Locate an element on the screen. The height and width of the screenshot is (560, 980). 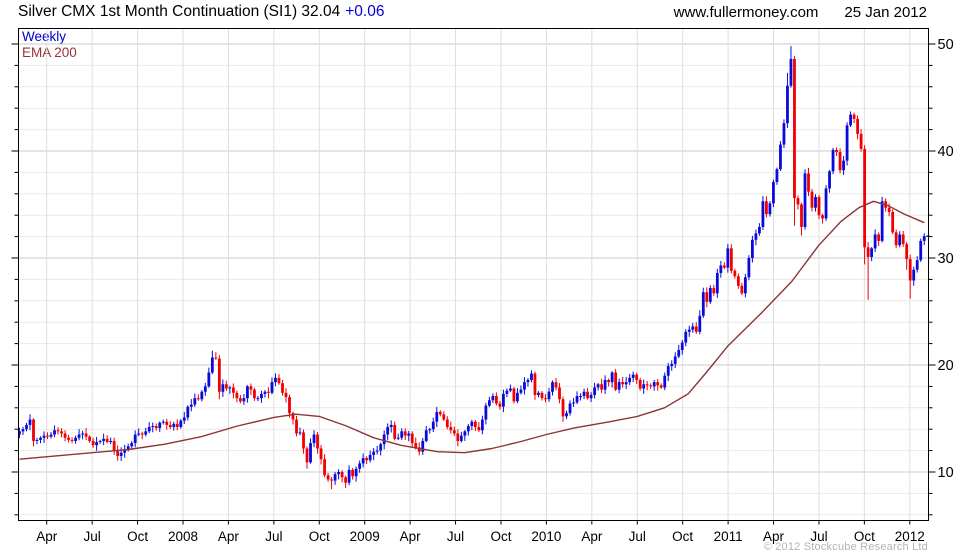
y-axis-label: 30 is located at coordinates (946, 259).